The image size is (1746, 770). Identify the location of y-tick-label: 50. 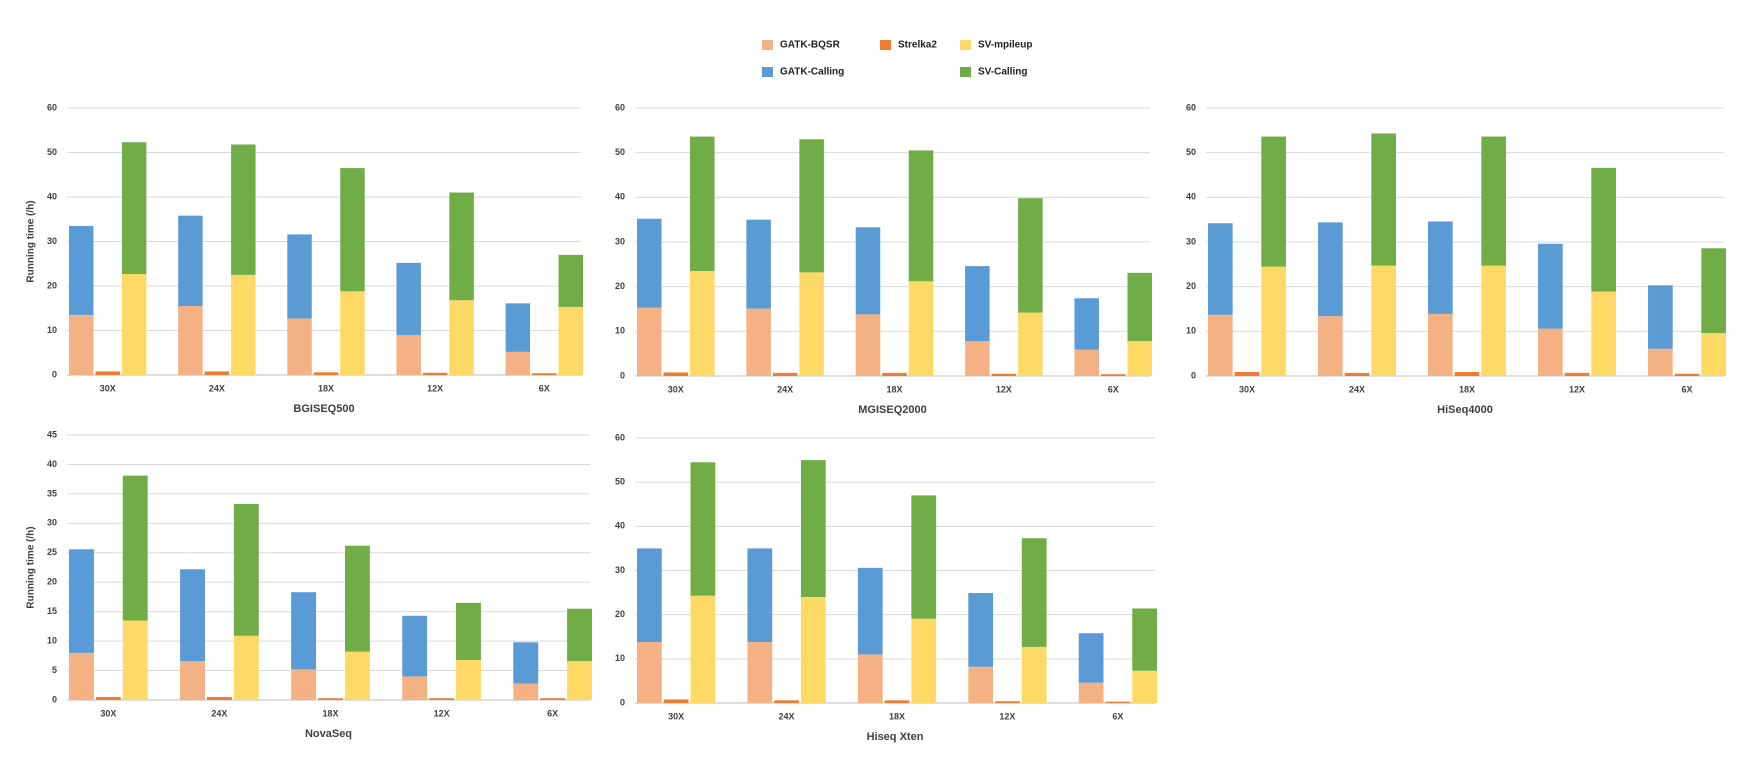
(52, 152).